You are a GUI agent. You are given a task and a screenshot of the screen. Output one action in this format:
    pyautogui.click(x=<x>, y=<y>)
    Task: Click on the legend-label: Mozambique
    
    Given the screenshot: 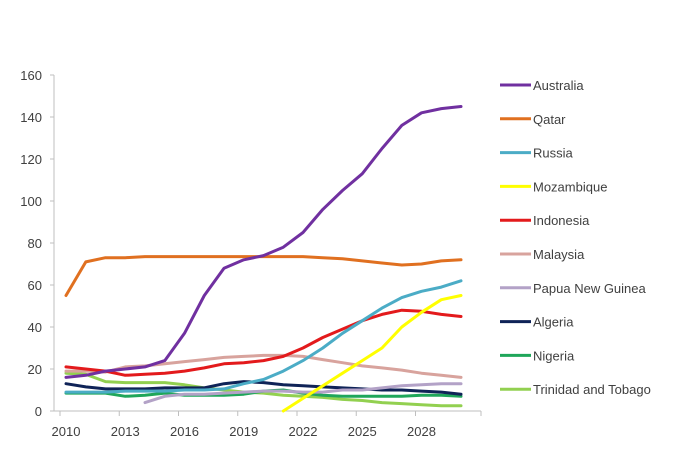 What is the action you would take?
    pyautogui.click(x=570, y=186)
    